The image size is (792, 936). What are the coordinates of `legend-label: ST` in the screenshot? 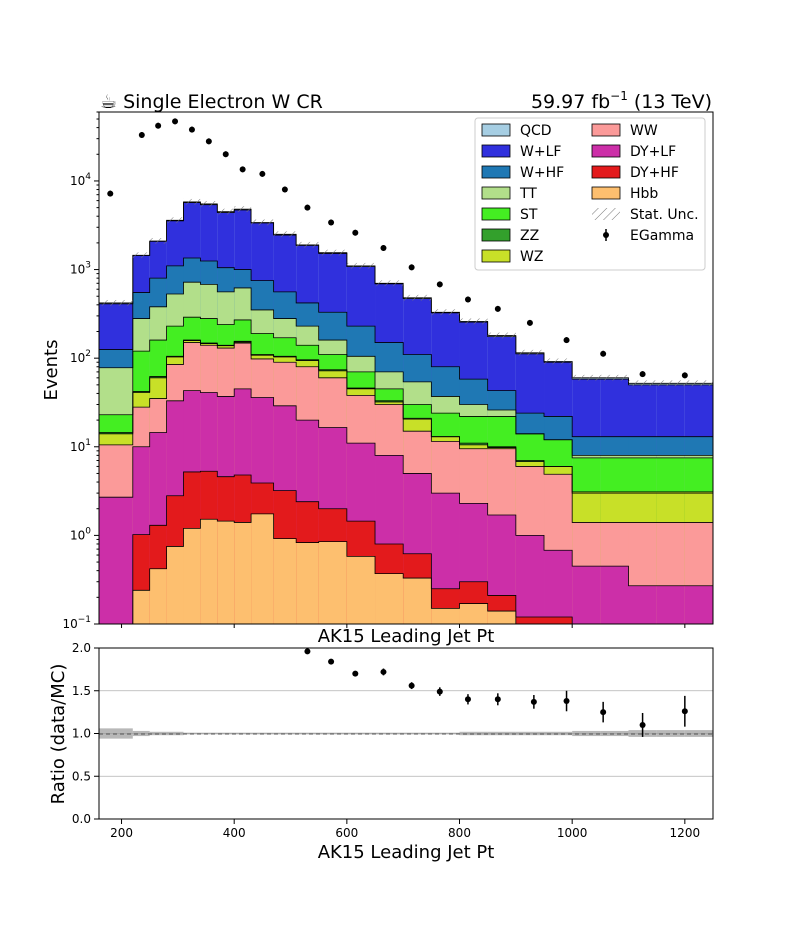 It's located at (529, 215).